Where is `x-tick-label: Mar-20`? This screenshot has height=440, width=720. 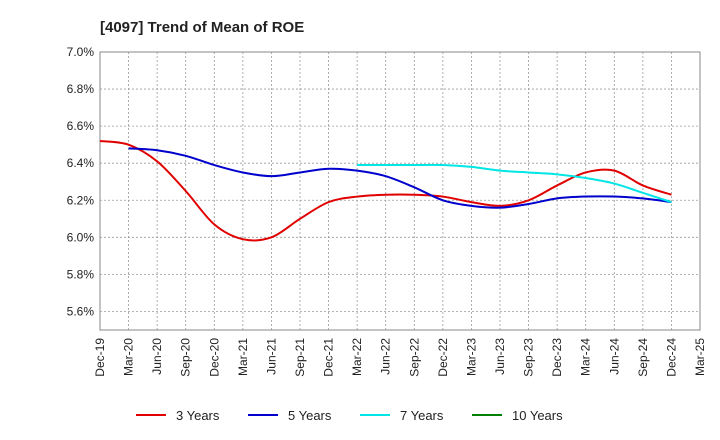 x-tick-label: Mar-20 is located at coordinates (129, 357).